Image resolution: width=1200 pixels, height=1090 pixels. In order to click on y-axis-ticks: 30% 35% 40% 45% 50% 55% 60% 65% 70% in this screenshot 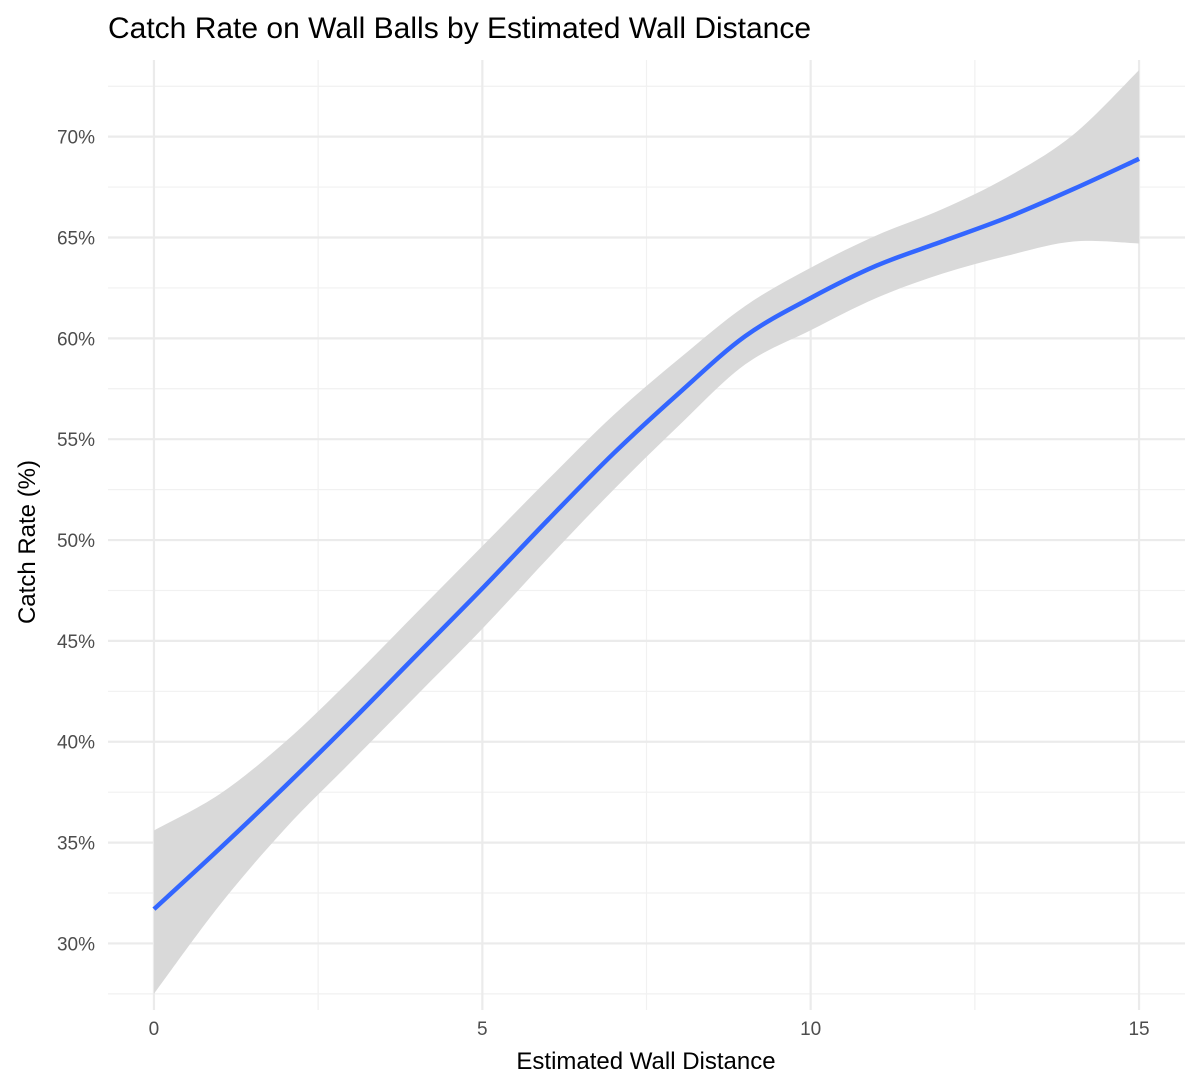, I will do `click(76, 542)`.